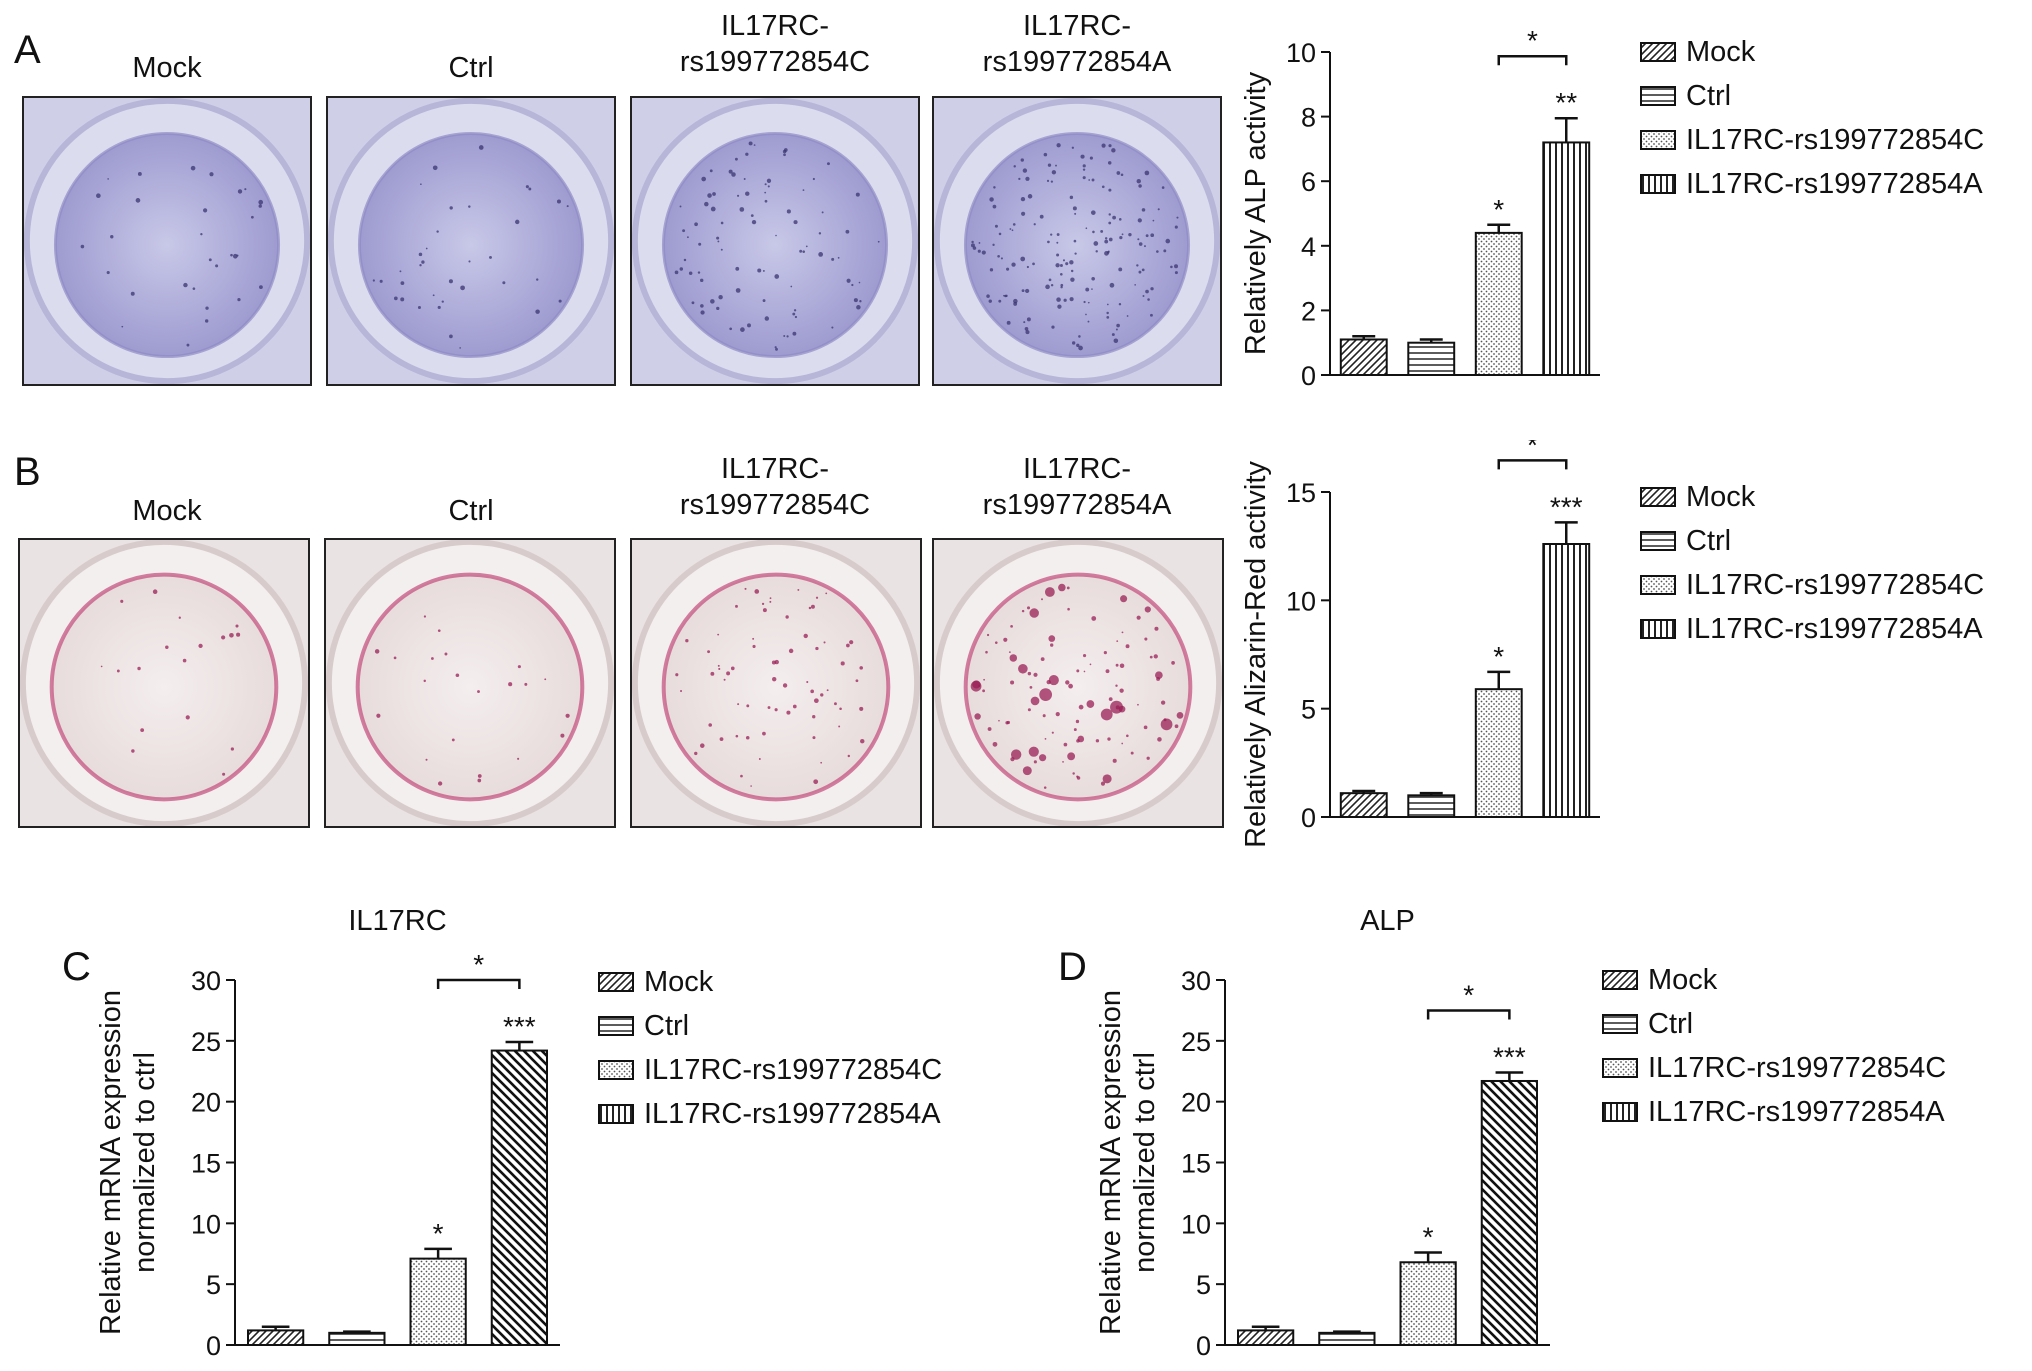  I want to click on legend-label-mock: Mock, so click(1683, 979).